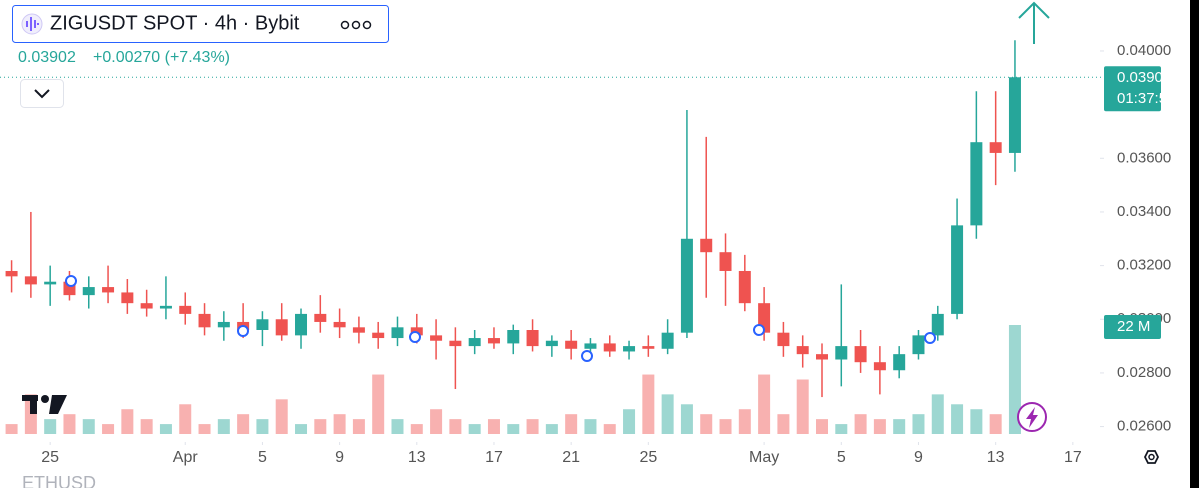  I want to click on event-markers, so click(500, 318).